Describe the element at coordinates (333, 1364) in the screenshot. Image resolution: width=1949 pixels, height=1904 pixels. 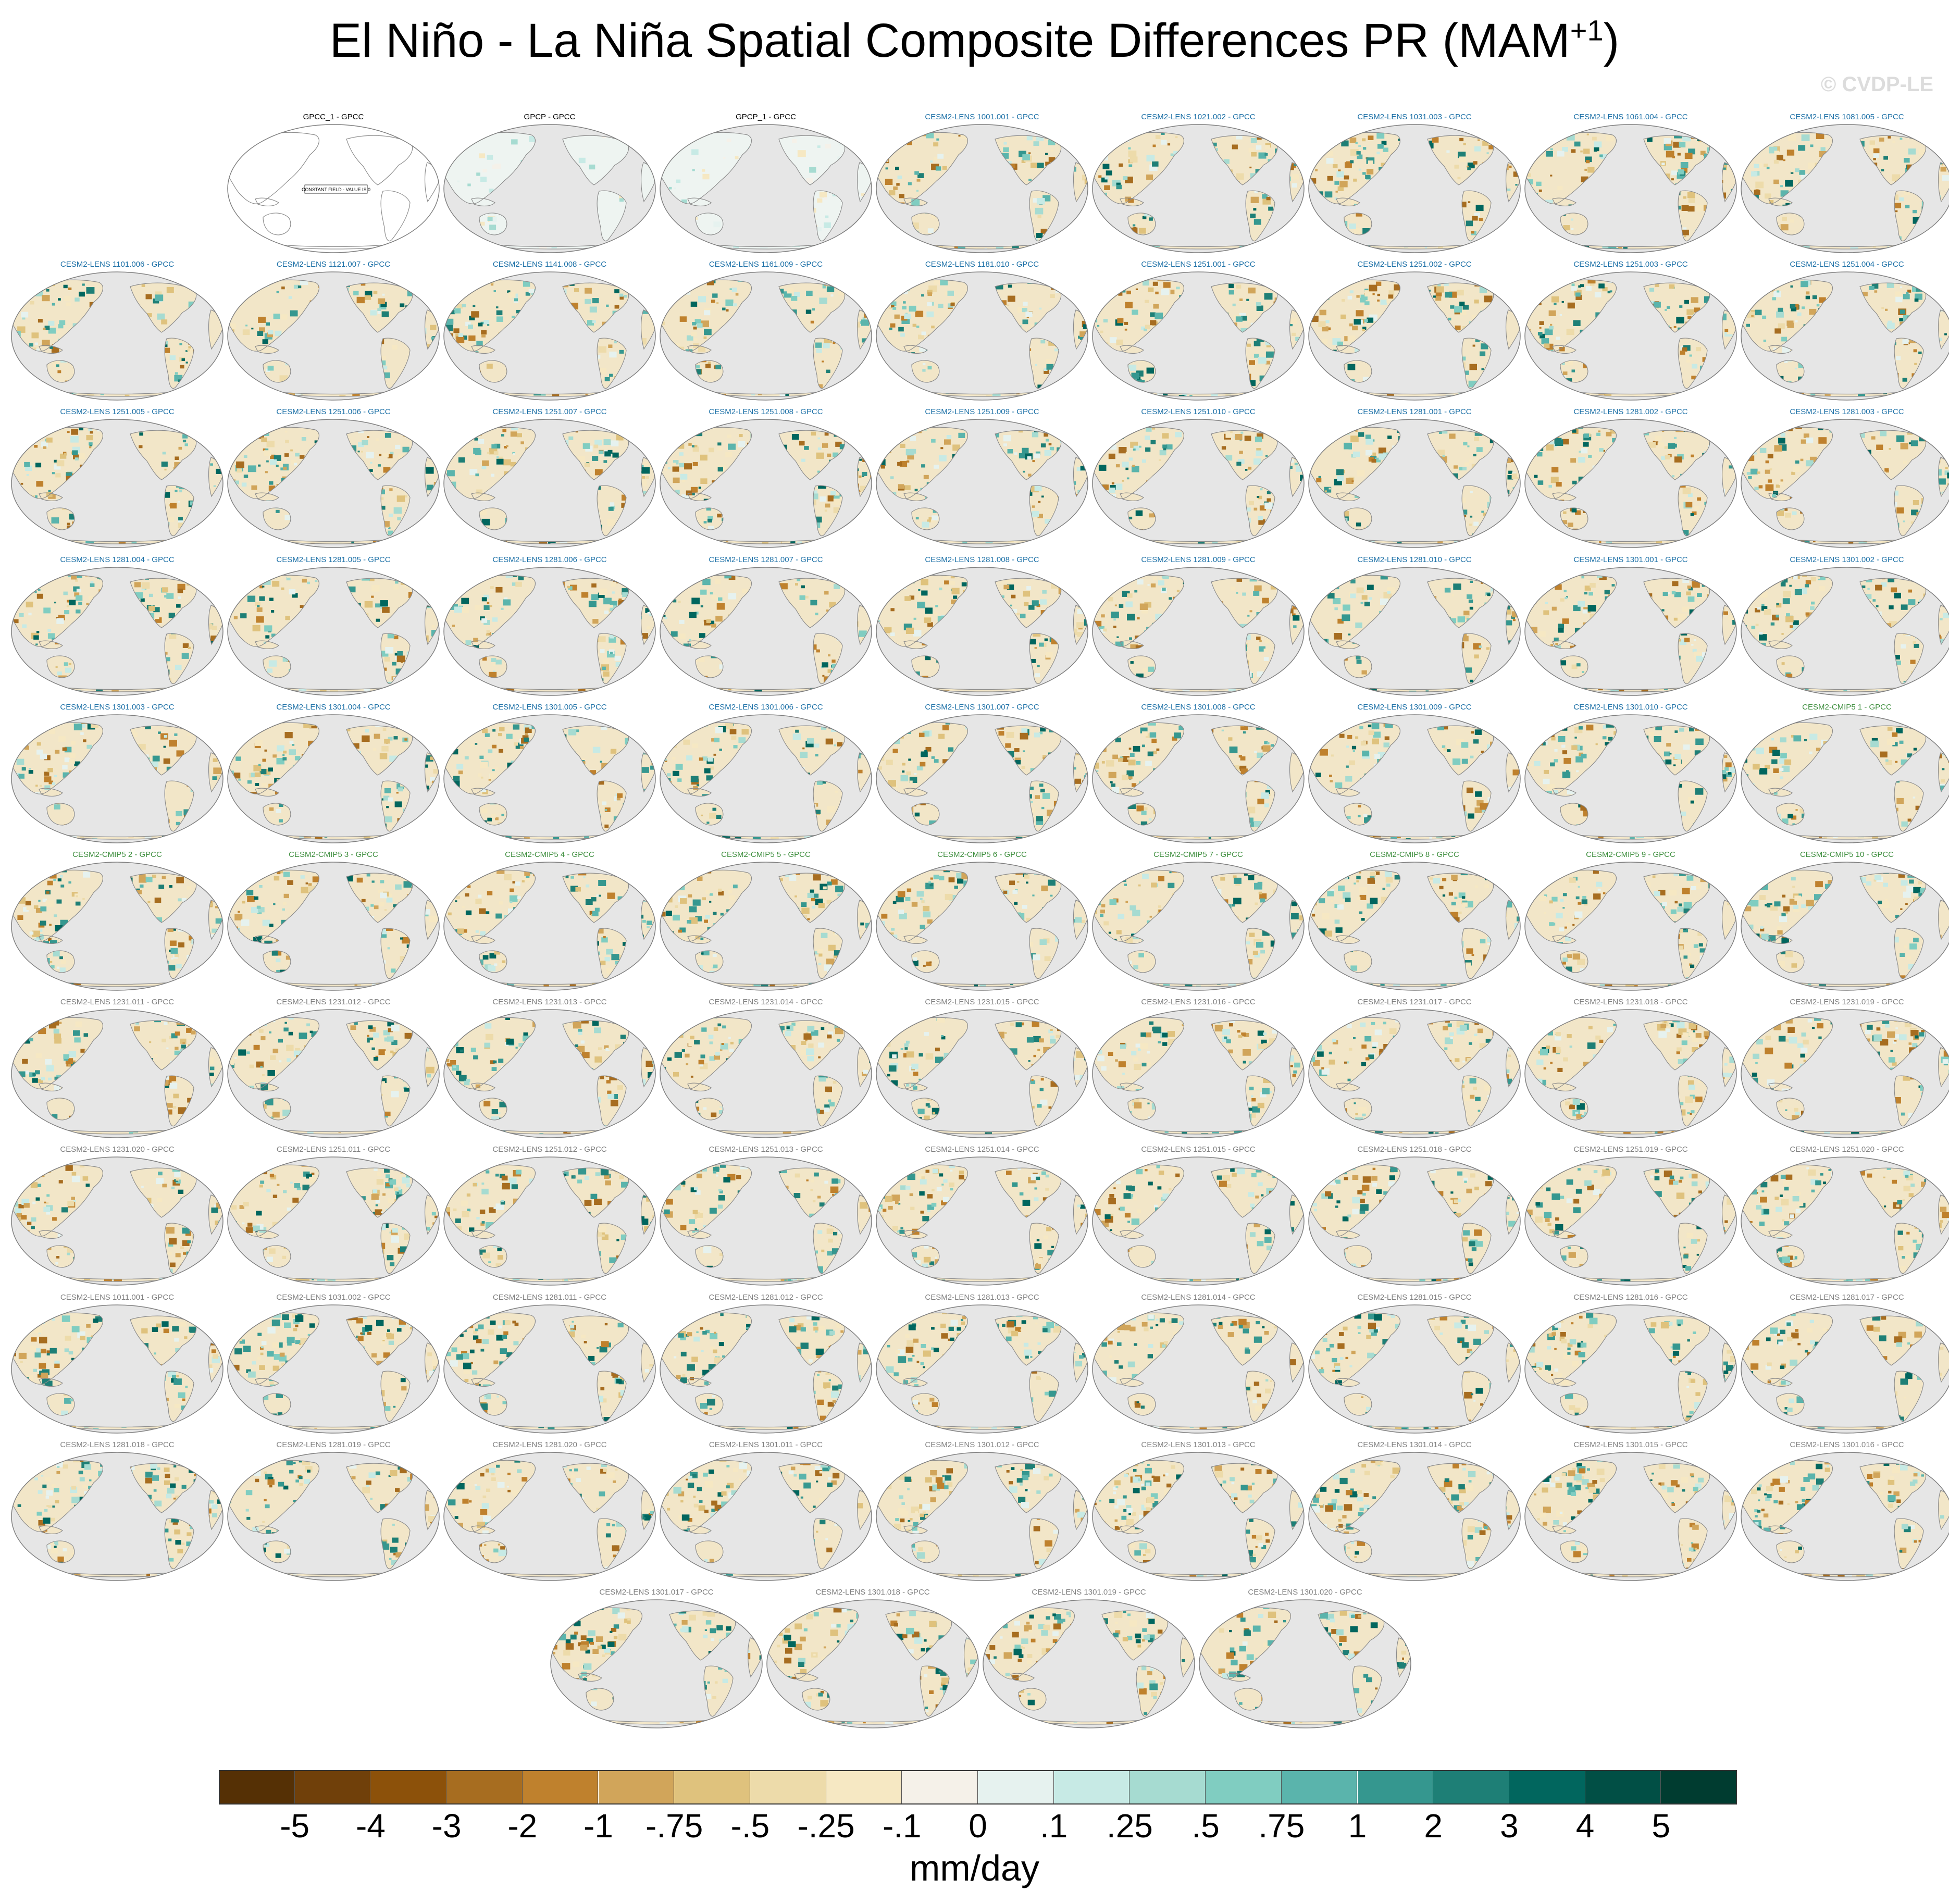
I see `map-panel: CESM2-LENS 1031.002 - GPCC` at that location.